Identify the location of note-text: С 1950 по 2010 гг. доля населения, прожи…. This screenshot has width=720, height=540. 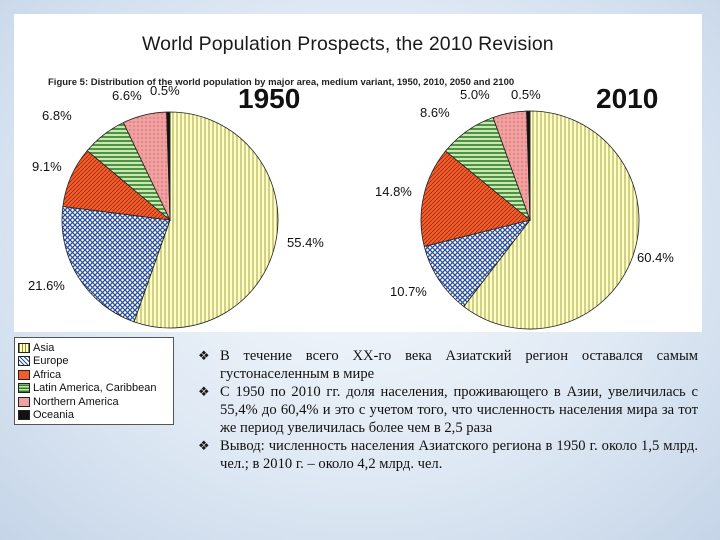
(459, 410).